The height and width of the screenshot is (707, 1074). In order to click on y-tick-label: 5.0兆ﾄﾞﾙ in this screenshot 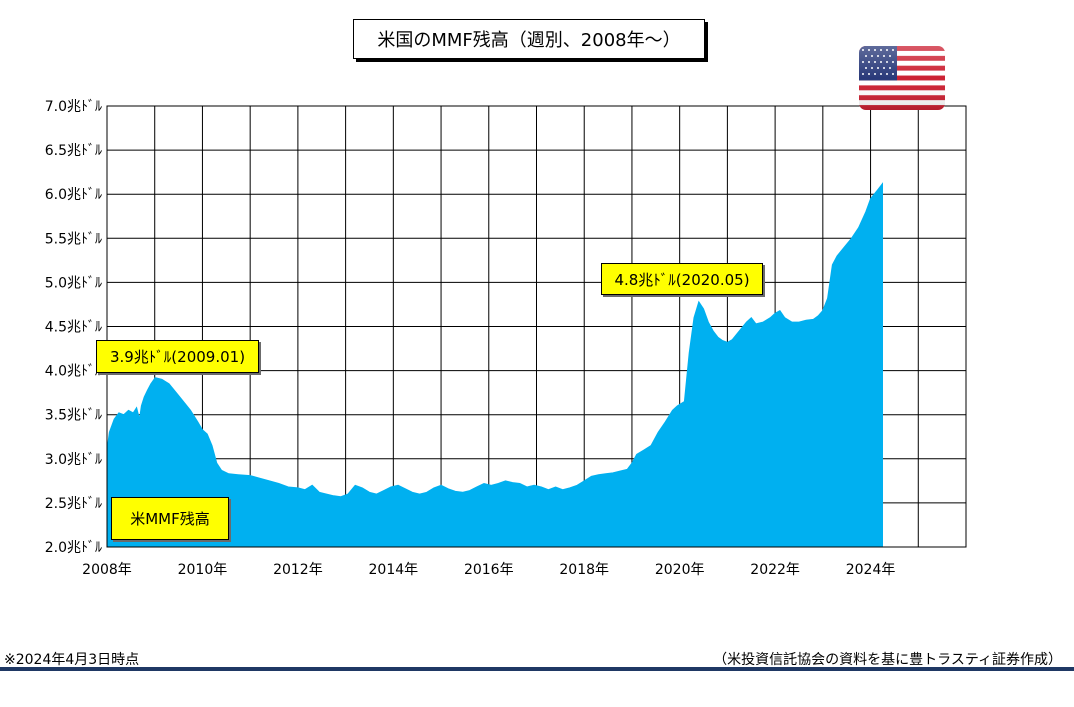, I will do `click(73, 283)`.